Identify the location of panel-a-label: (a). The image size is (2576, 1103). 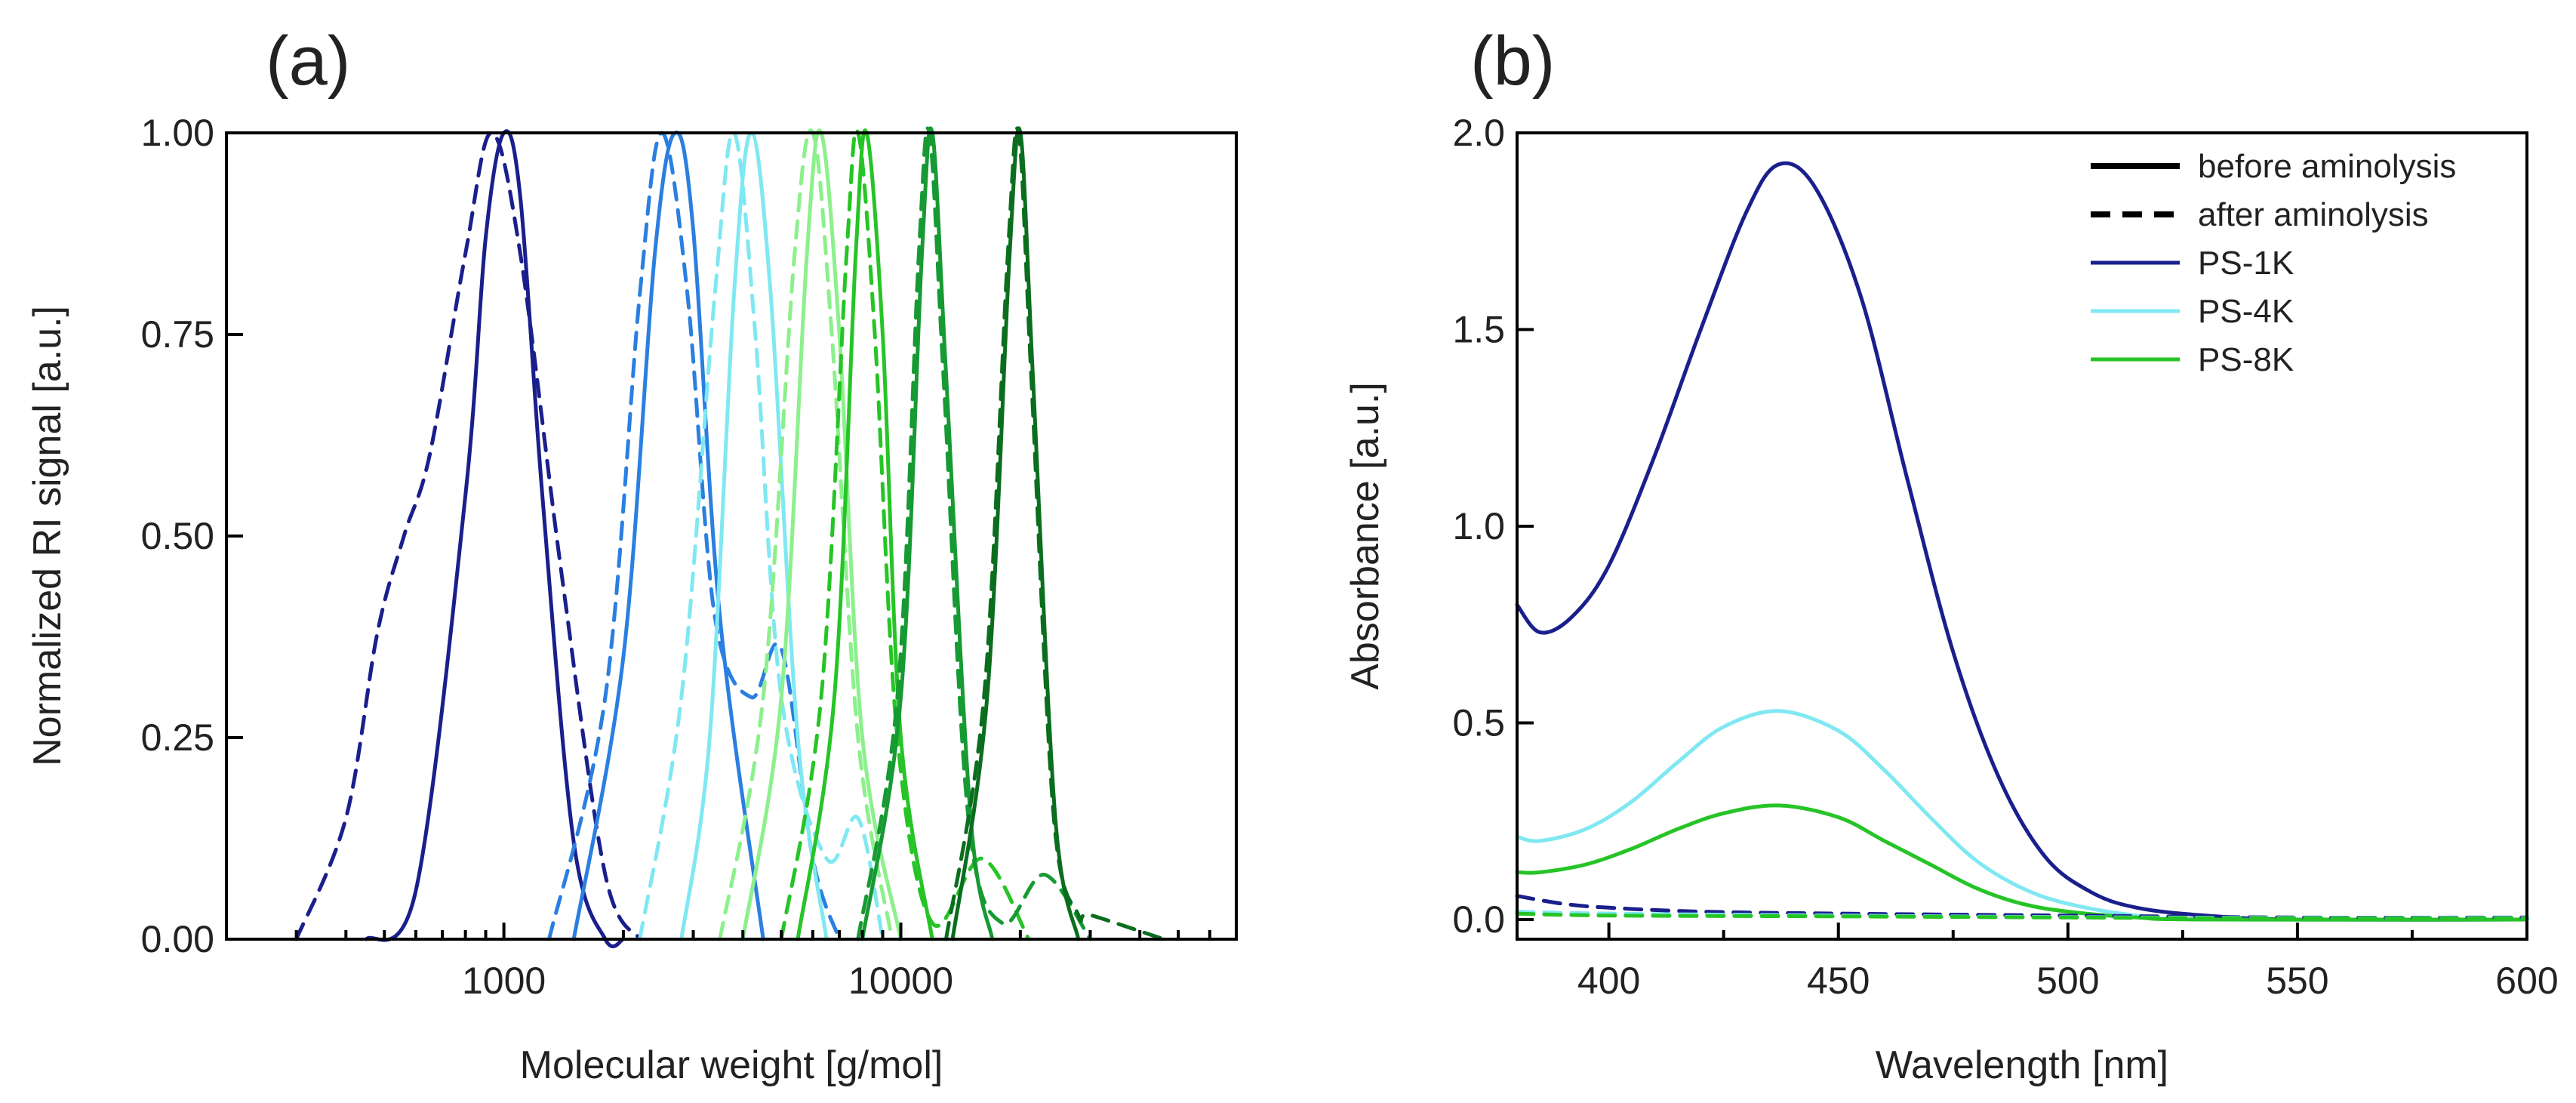
(308, 61).